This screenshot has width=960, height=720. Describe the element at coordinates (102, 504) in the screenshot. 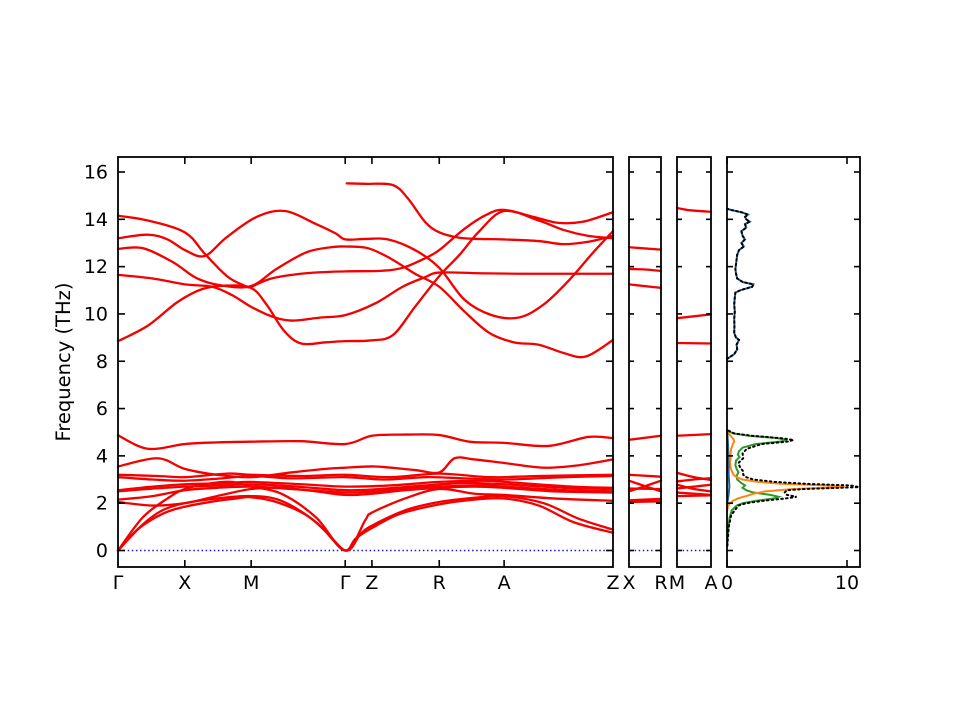

I see `y-tick-label: 2` at that location.